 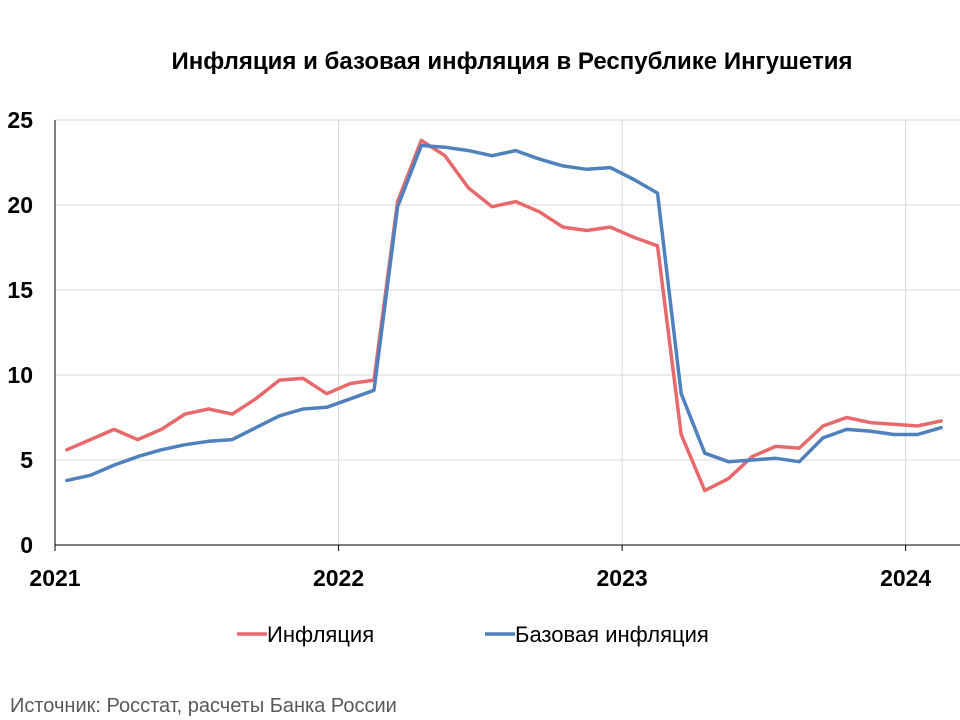 What do you see at coordinates (20, 120) in the screenshot?
I see `y-tick-label: 25` at bounding box center [20, 120].